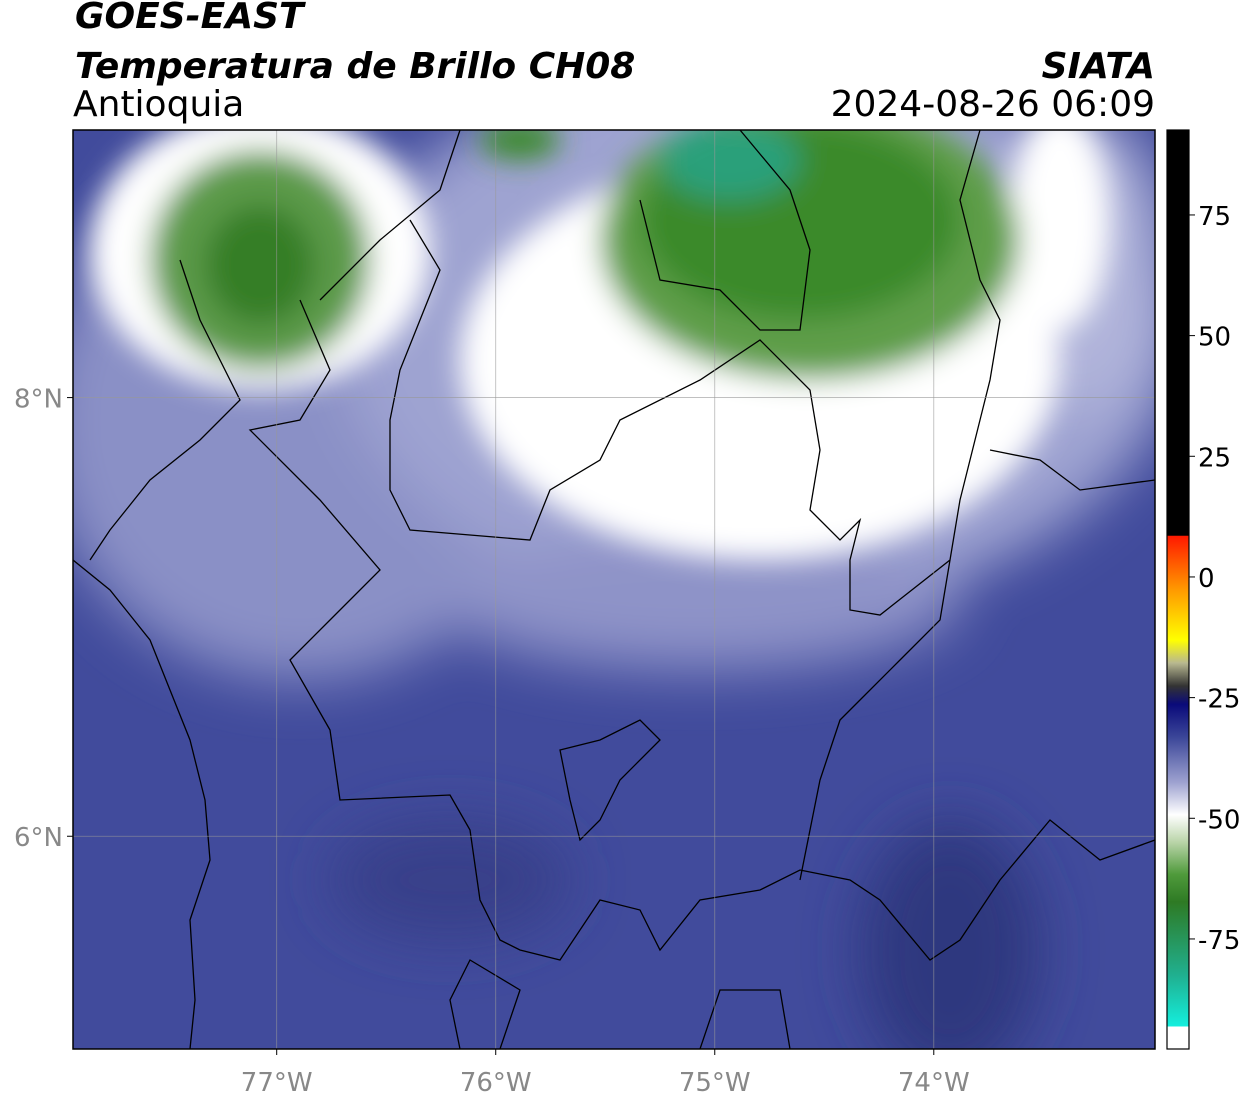  What do you see at coordinates (1214, 217) in the screenshot?
I see `colorbar-label: 75` at bounding box center [1214, 217].